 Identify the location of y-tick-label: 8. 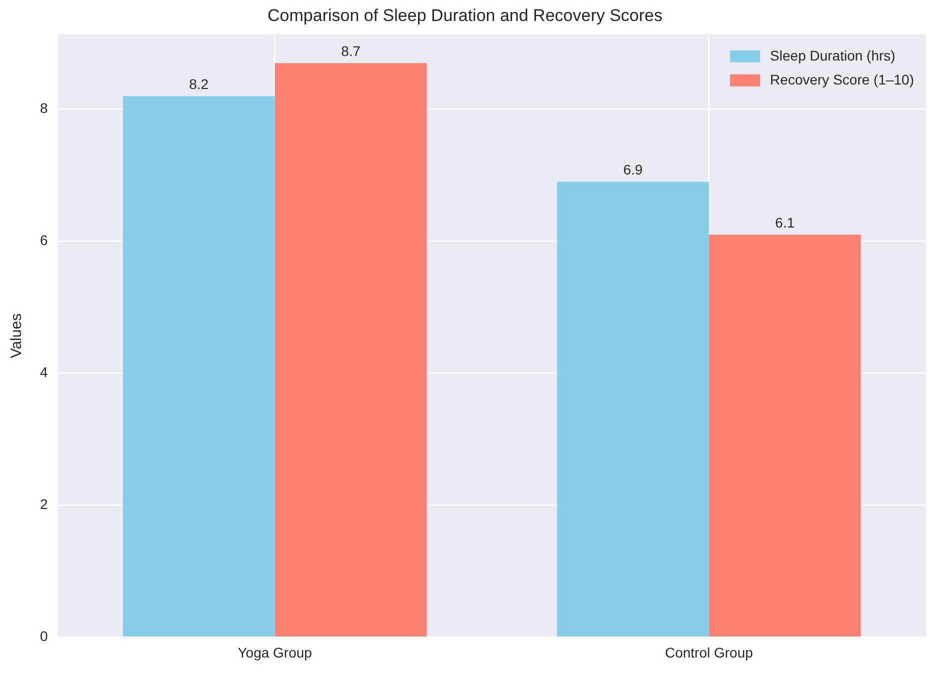
(44, 108).